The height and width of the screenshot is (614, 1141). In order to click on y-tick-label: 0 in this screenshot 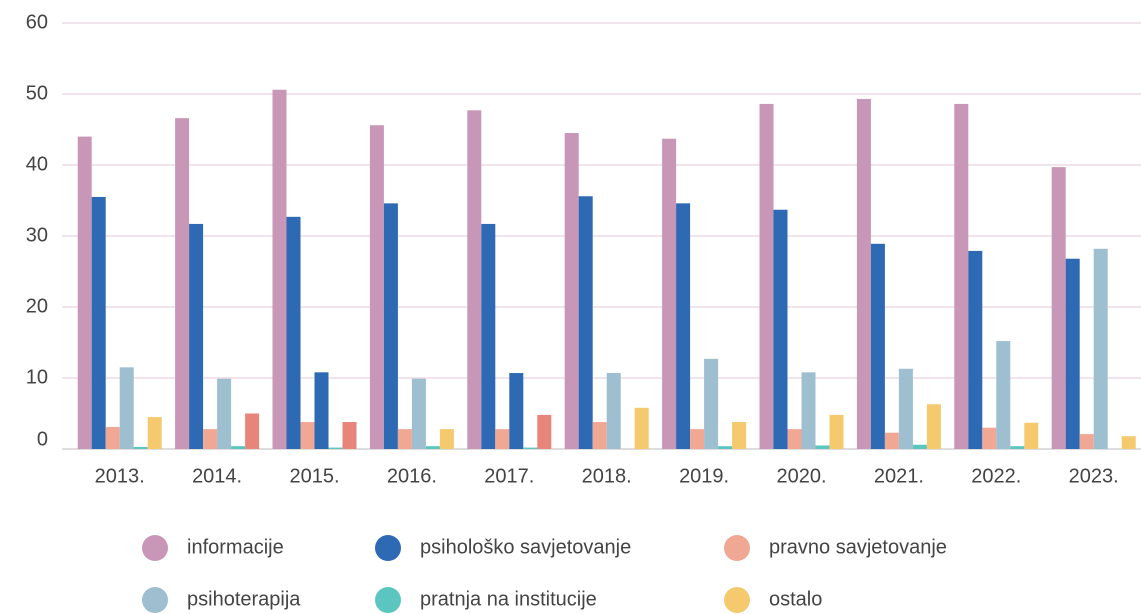, I will do `click(42, 439)`.